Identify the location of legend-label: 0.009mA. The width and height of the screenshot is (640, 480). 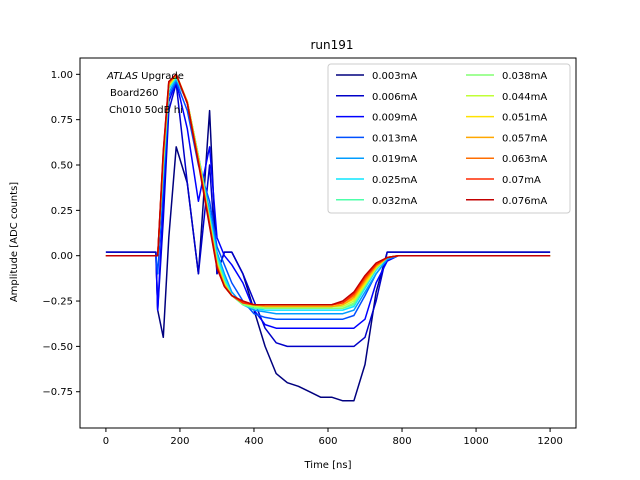
(394, 118).